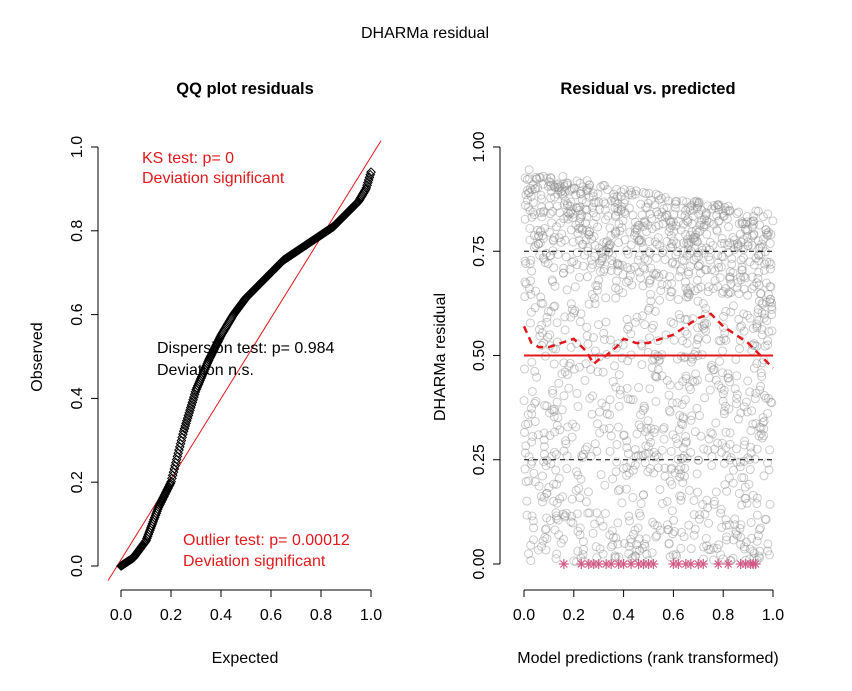  Describe the element at coordinates (647, 89) in the screenshot. I see `rp-plot-title: Residual vs. predicted` at that location.